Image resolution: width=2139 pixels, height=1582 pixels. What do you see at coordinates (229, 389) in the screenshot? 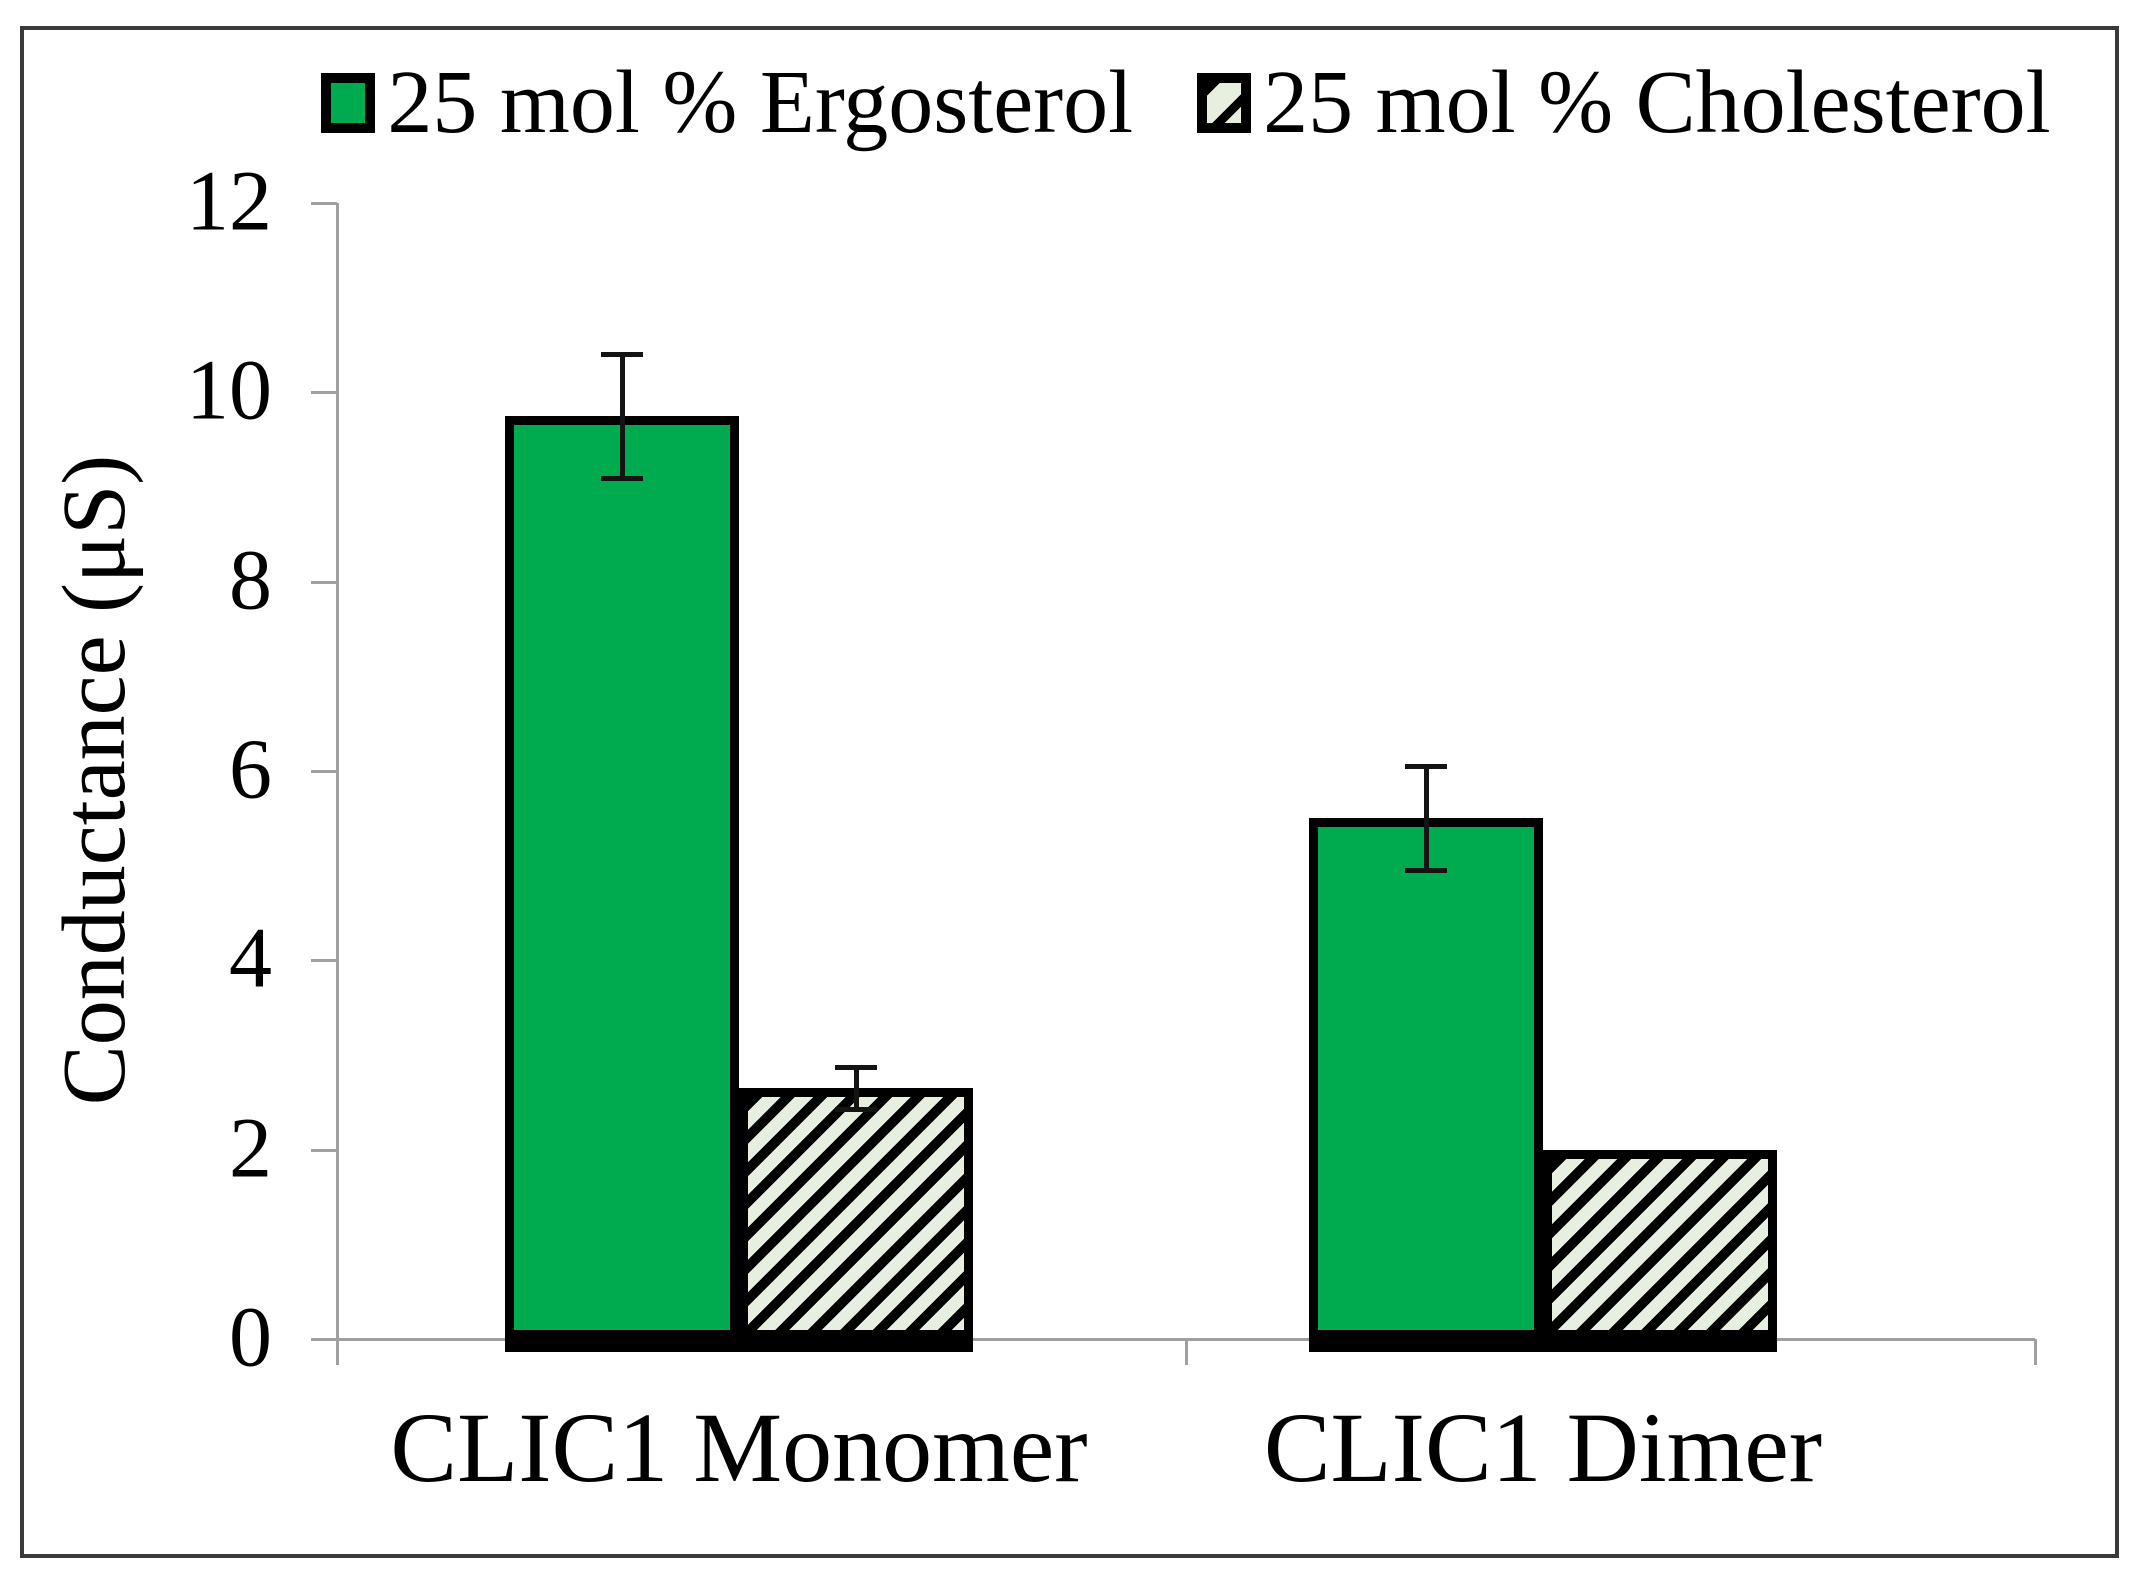
I see `y-tick-label: 10` at bounding box center [229, 389].